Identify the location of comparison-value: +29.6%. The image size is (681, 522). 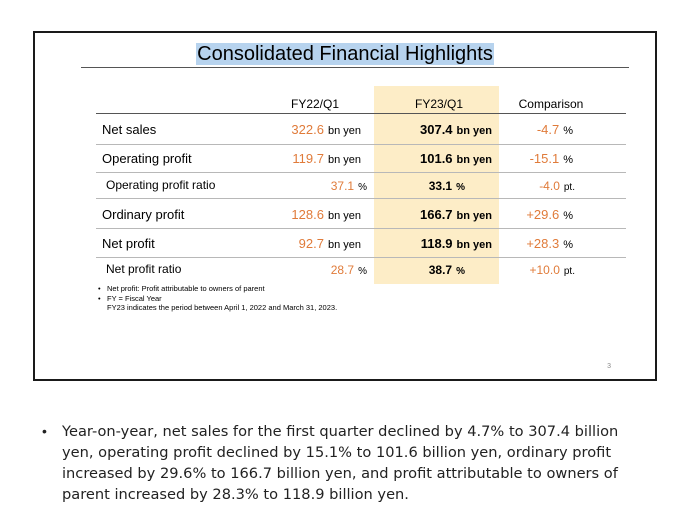
(549, 214).